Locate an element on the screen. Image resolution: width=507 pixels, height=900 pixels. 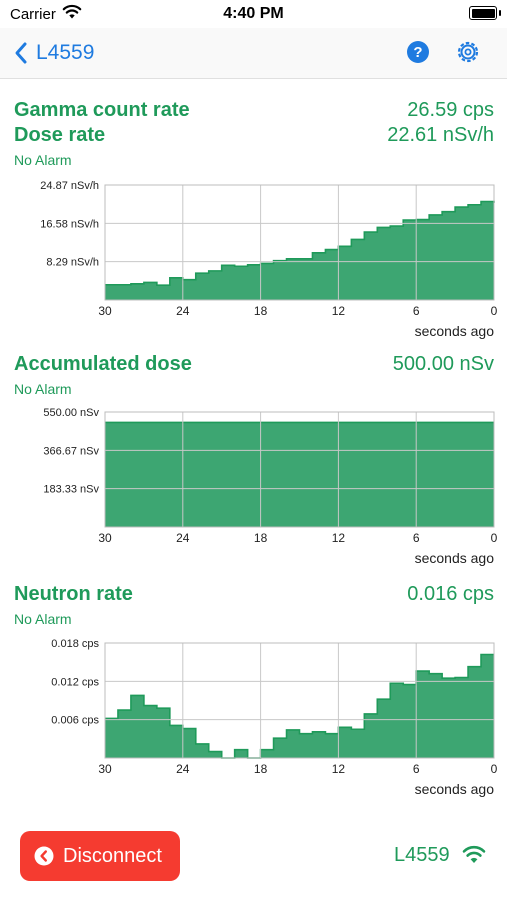
chart2-x-tick-label: 12 is located at coordinates (339, 769).